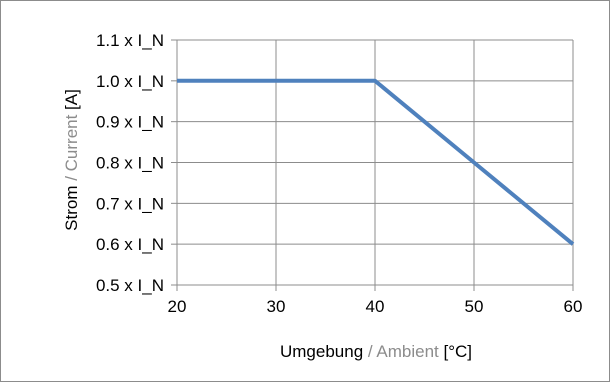 The width and height of the screenshot is (610, 382). Describe the element at coordinates (573, 306) in the screenshot. I see `x-tick-label: 60` at that location.